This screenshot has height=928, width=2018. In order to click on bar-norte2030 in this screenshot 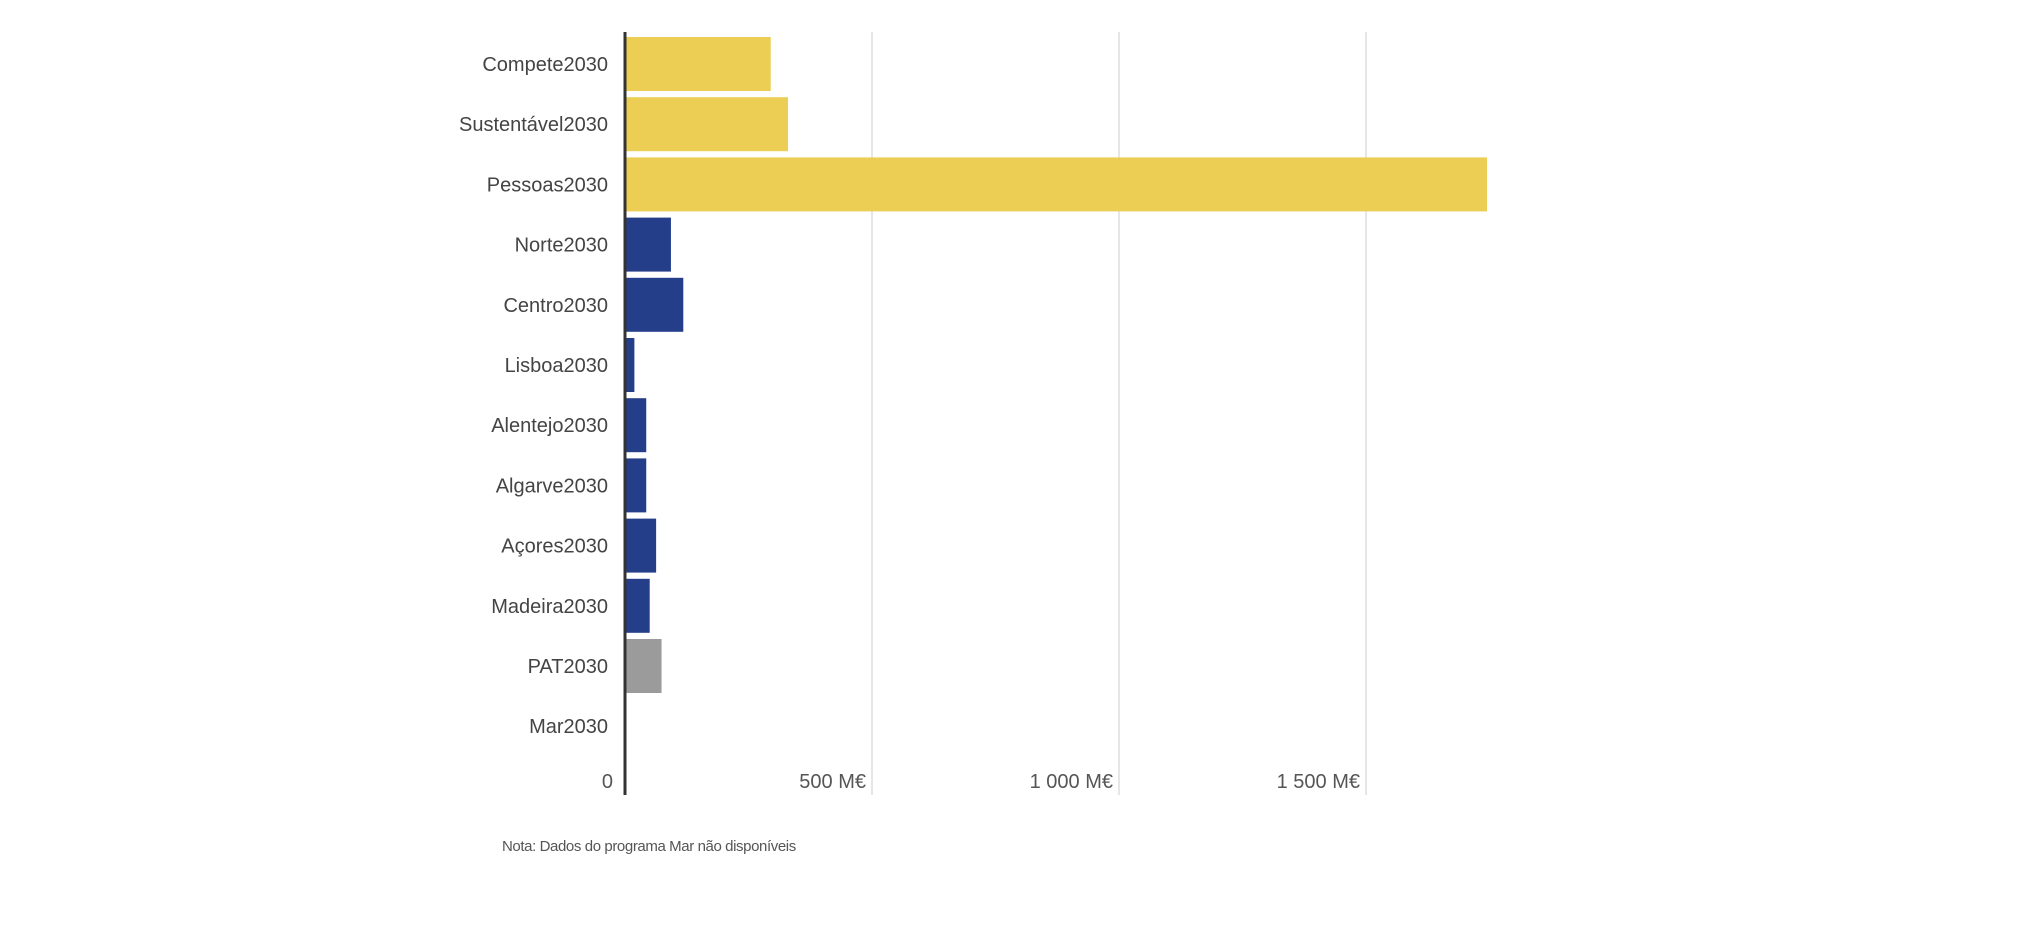, I will do `click(648, 244)`.